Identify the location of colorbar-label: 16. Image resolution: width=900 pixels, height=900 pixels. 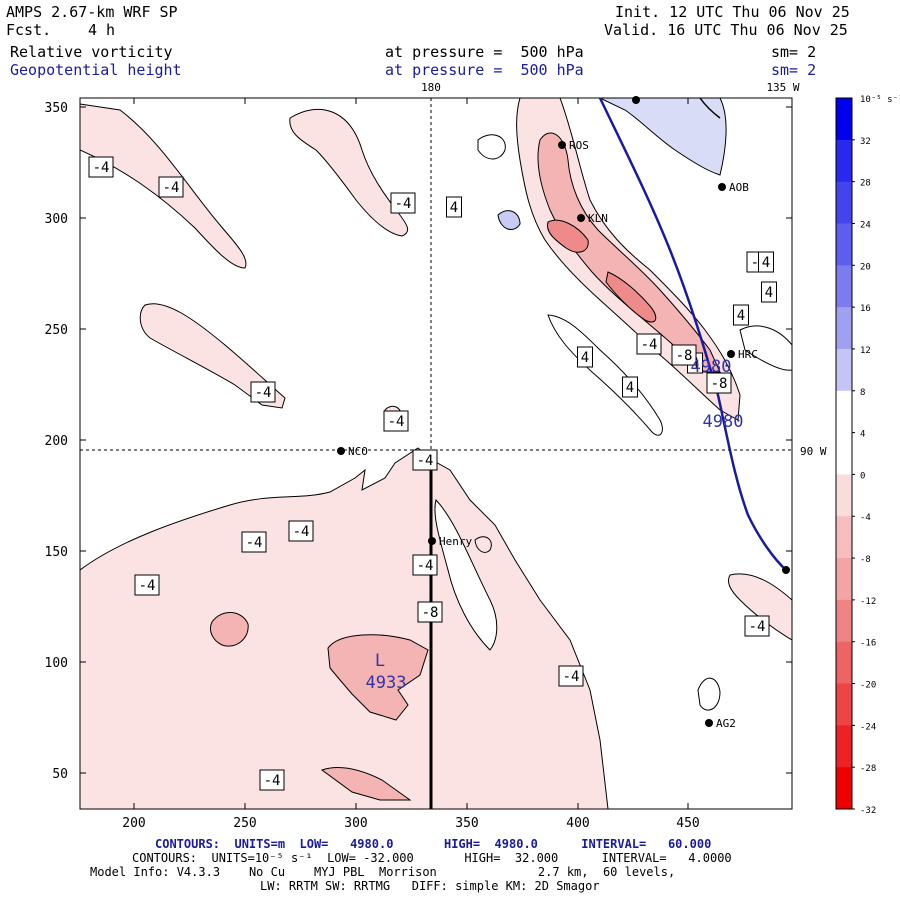
(865, 309).